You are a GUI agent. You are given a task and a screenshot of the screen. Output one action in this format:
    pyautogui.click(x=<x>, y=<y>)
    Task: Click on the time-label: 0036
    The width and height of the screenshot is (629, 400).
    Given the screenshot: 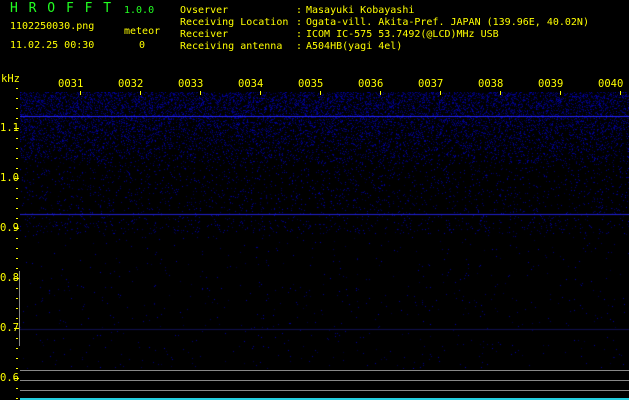 What is the action you would take?
    pyautogui.click(x=371, y=84)
    